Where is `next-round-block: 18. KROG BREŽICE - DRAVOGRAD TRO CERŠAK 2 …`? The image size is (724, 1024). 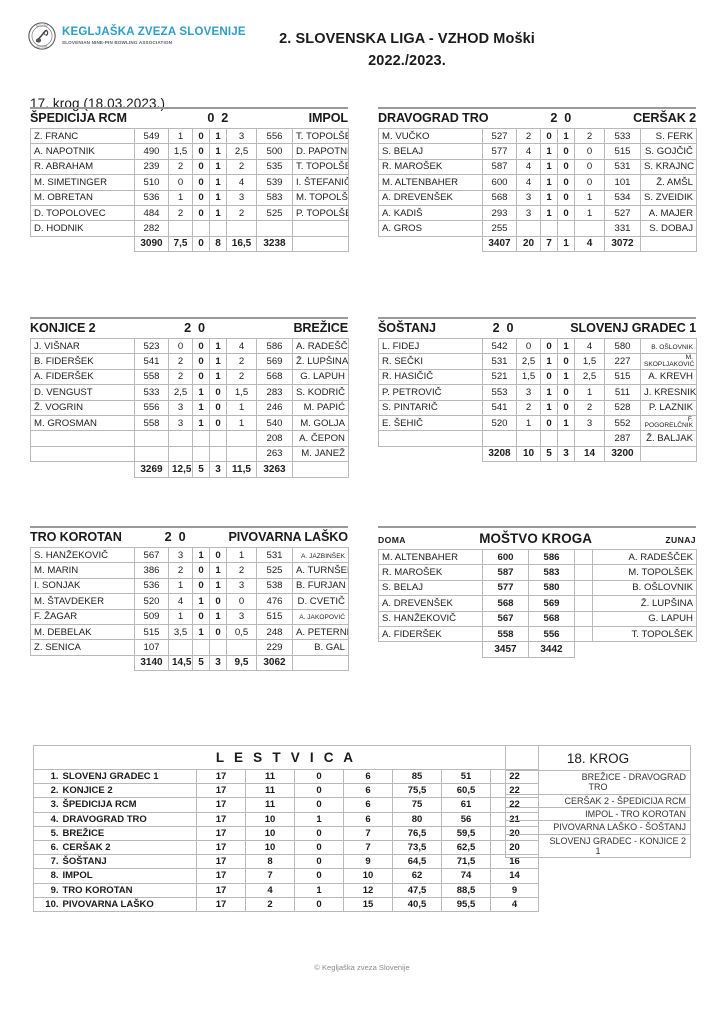 next-round-block: 18. KROG BREŽICE - DRAVOGRAD TRO CERŠAK 2 … is located at coordinates (598, 802).